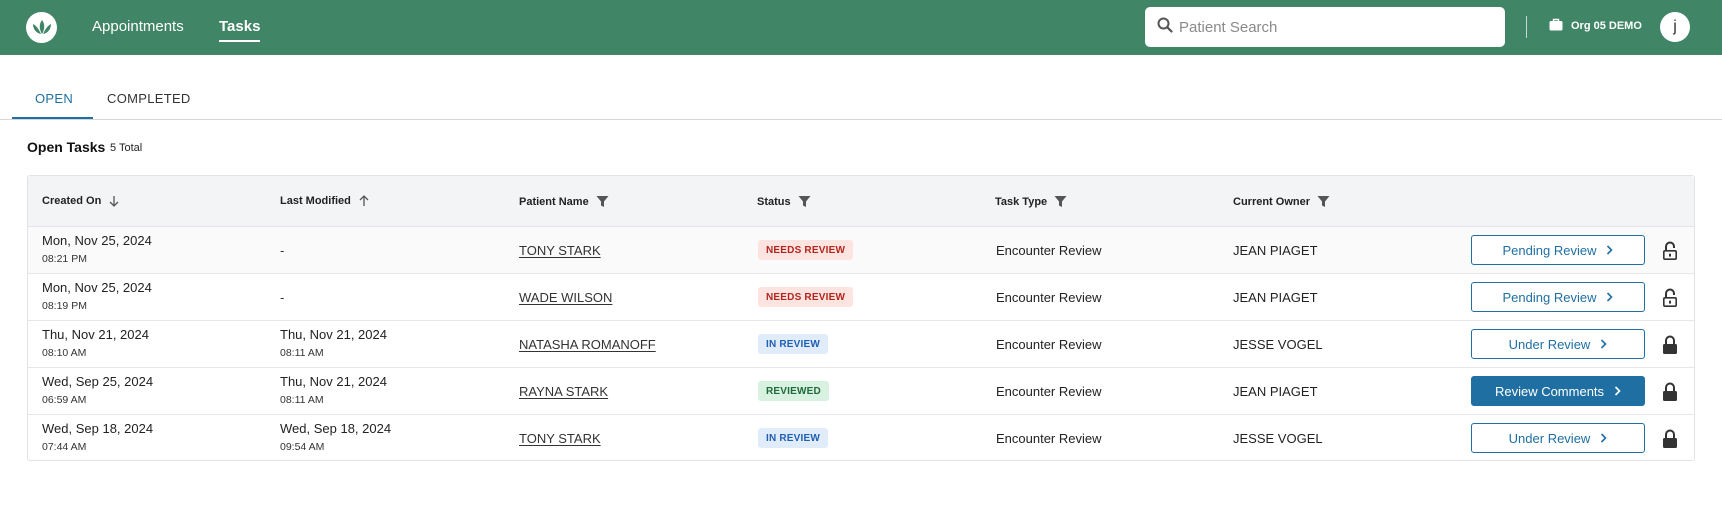 This screenshot has width=1722, height=529. What do you see at coordinates (1329, 27) in the screenshot?
I see `patient-search-input` at bounding box center [1329, 27].